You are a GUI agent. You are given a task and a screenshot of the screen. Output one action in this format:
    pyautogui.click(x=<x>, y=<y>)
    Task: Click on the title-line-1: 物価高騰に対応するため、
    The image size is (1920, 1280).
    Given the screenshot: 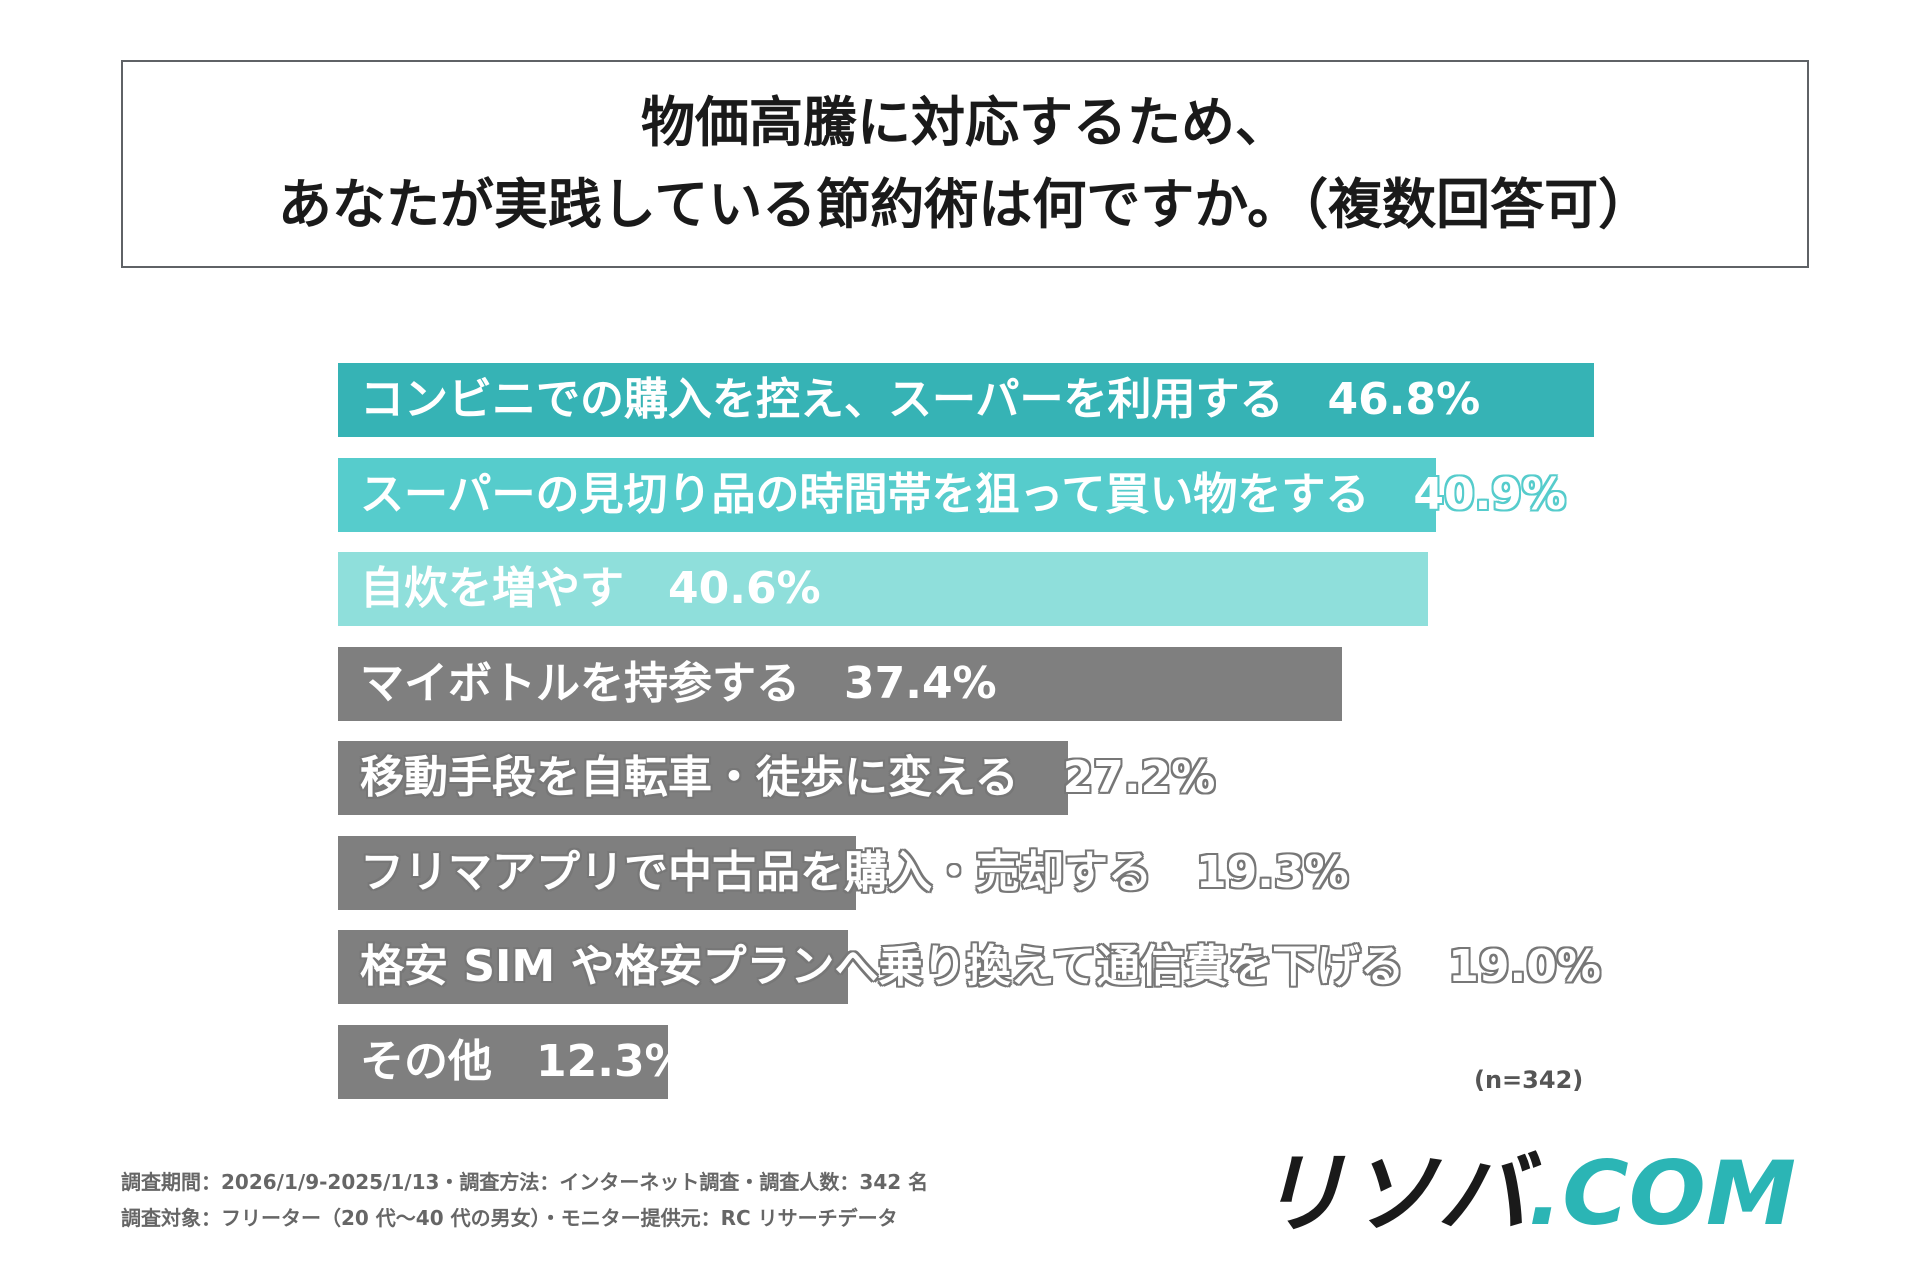 What is the action you would take?
    pyautogui.click(x=965, y=122)
    